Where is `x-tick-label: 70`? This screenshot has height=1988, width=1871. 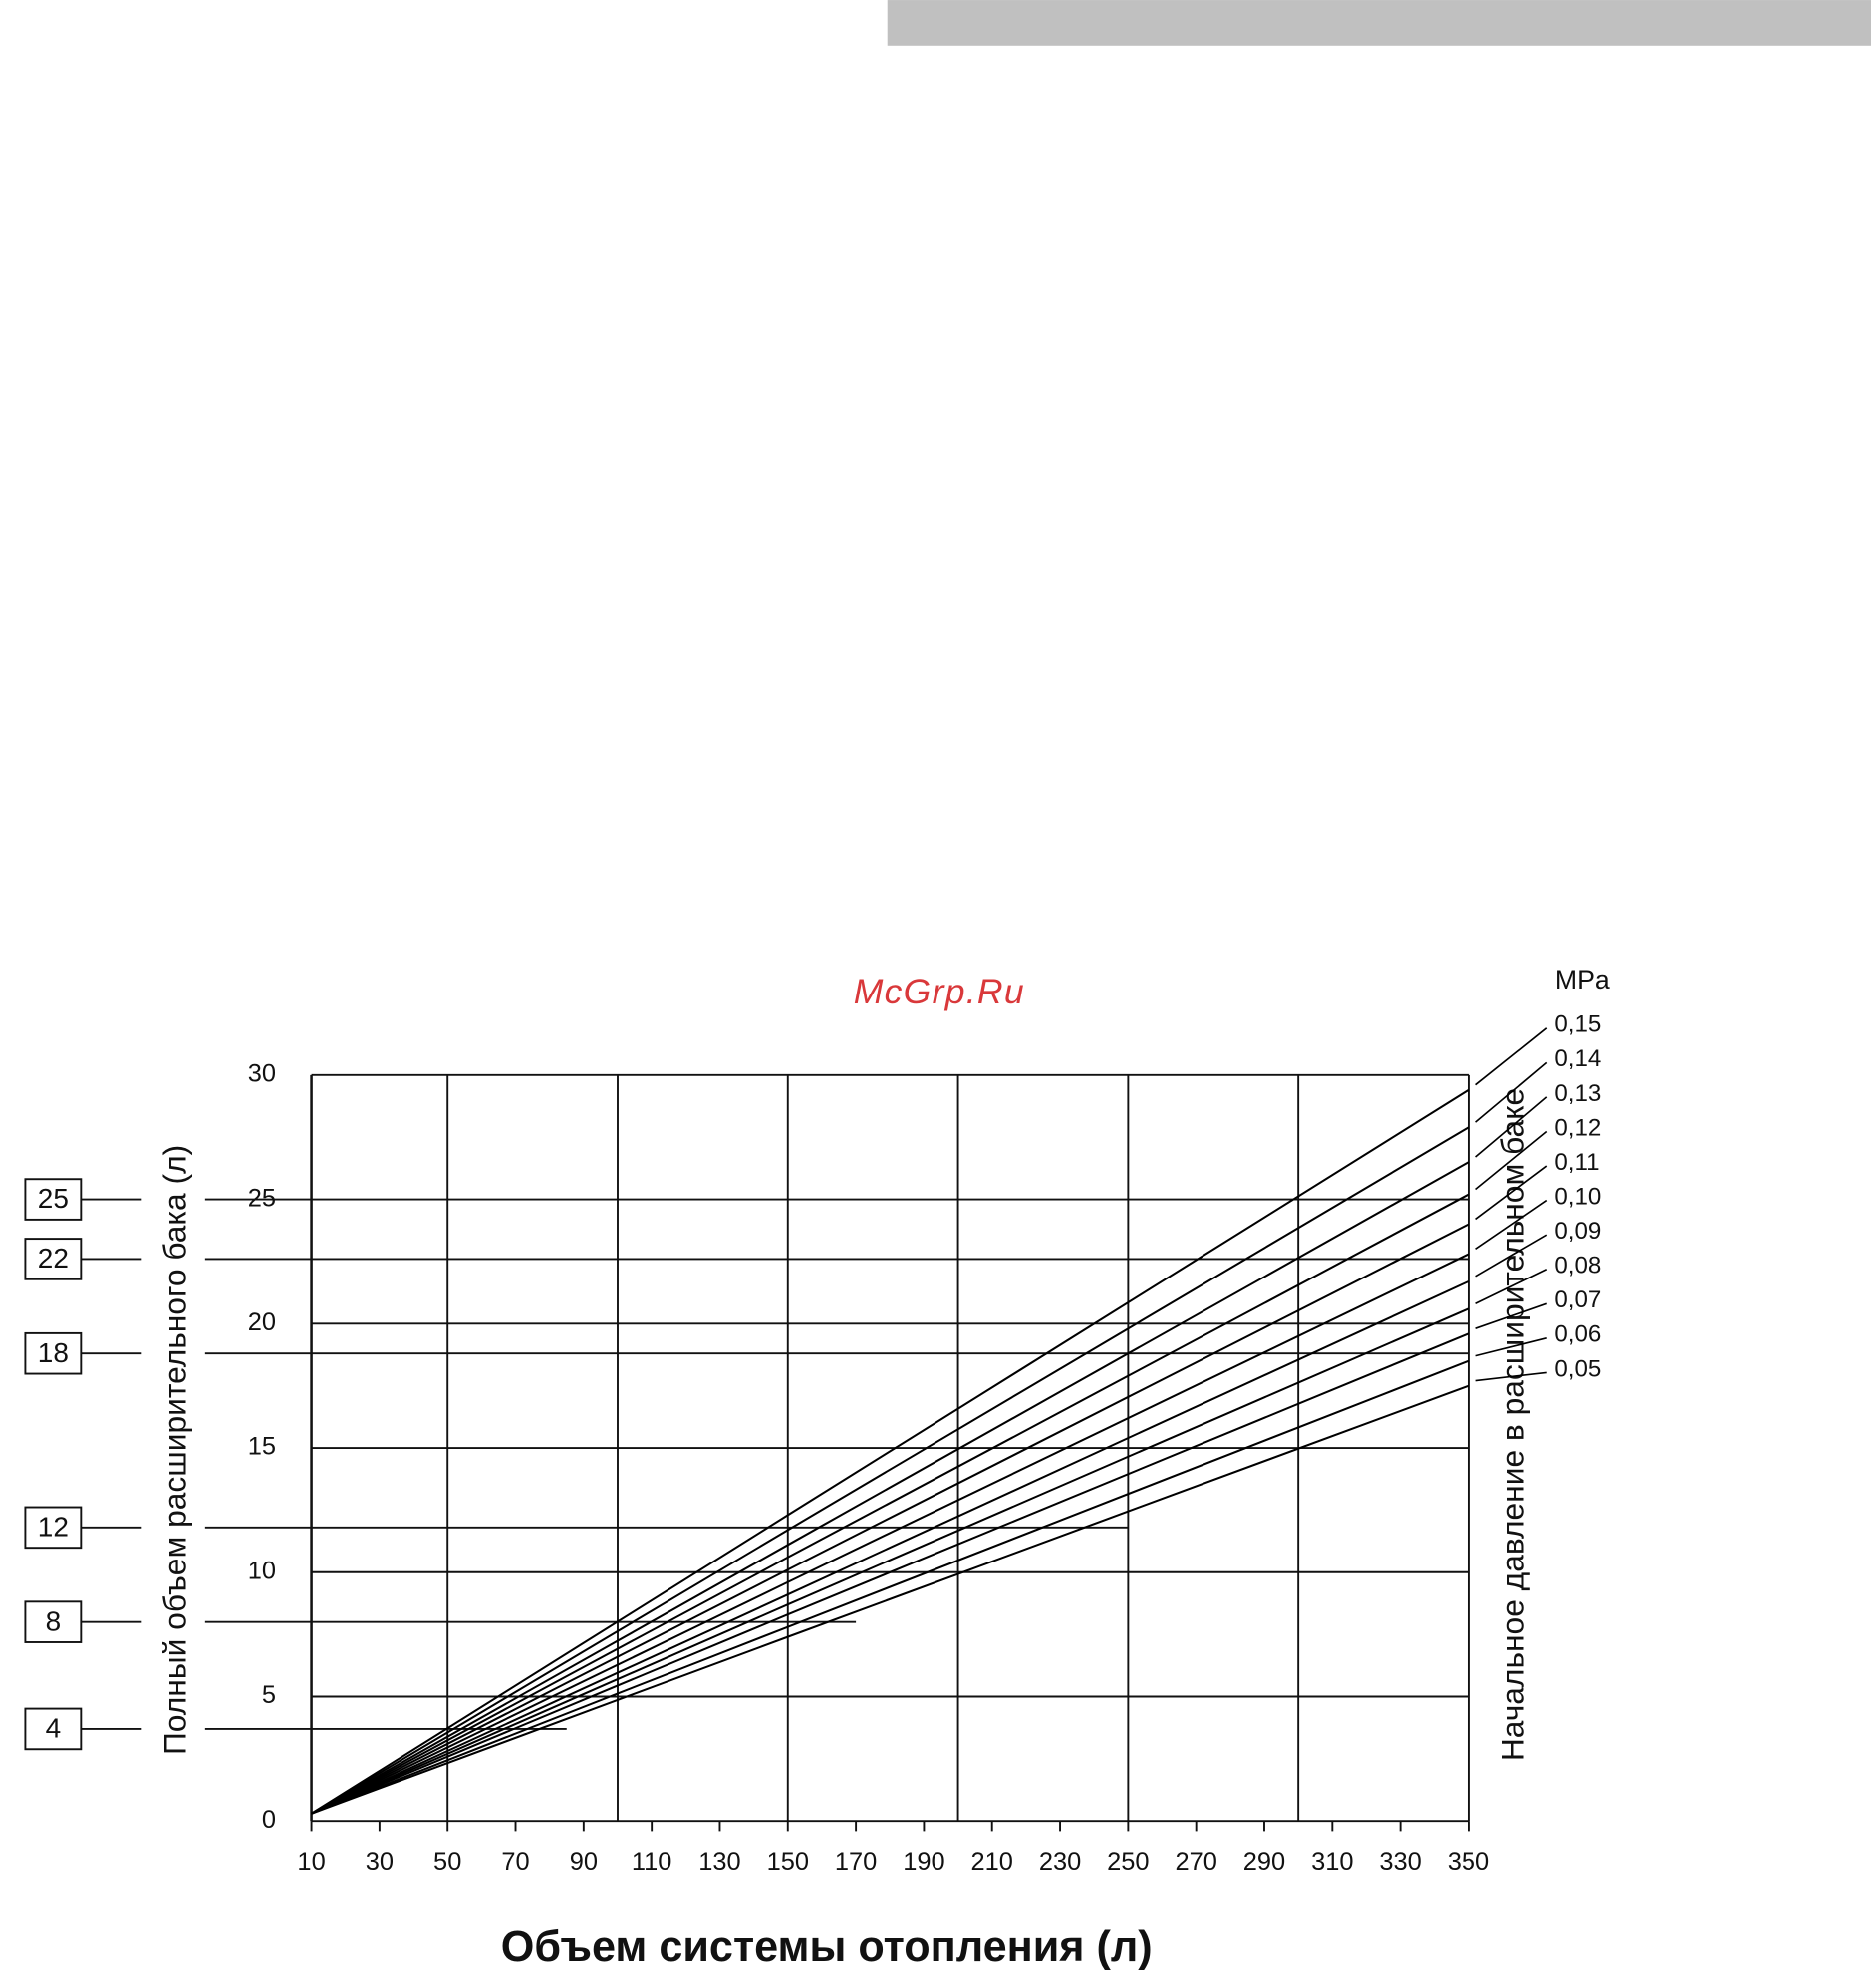 x-tick-label: 70 is located at coordinates (515, 1862).